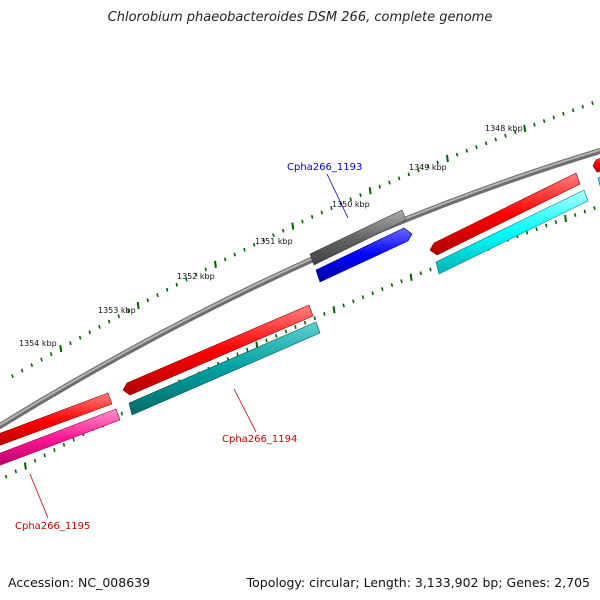 The width and height of the screenshot is (600, 600). Describe the element at coordinates (39, 496) in the screenshot. I see `gene-1195-leader` at that location.